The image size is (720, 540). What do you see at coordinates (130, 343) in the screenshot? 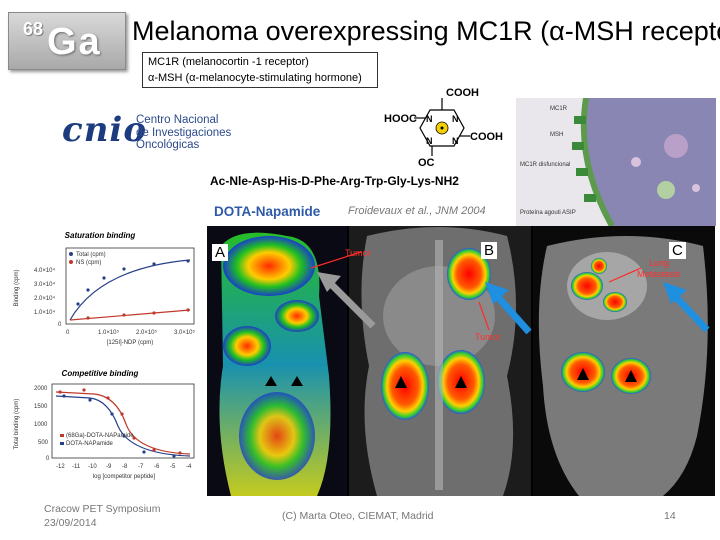
I see `saturation-xlabel: [125I]-NDP (cpm)` at bounding box center [130, 343].